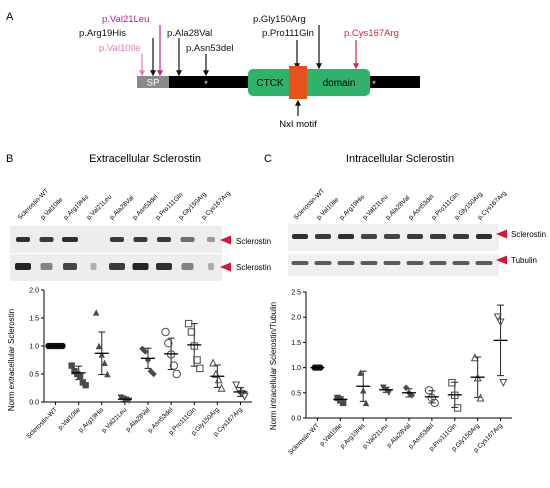  I want to click on signal-peptide-label: SP, so click(153, 83).